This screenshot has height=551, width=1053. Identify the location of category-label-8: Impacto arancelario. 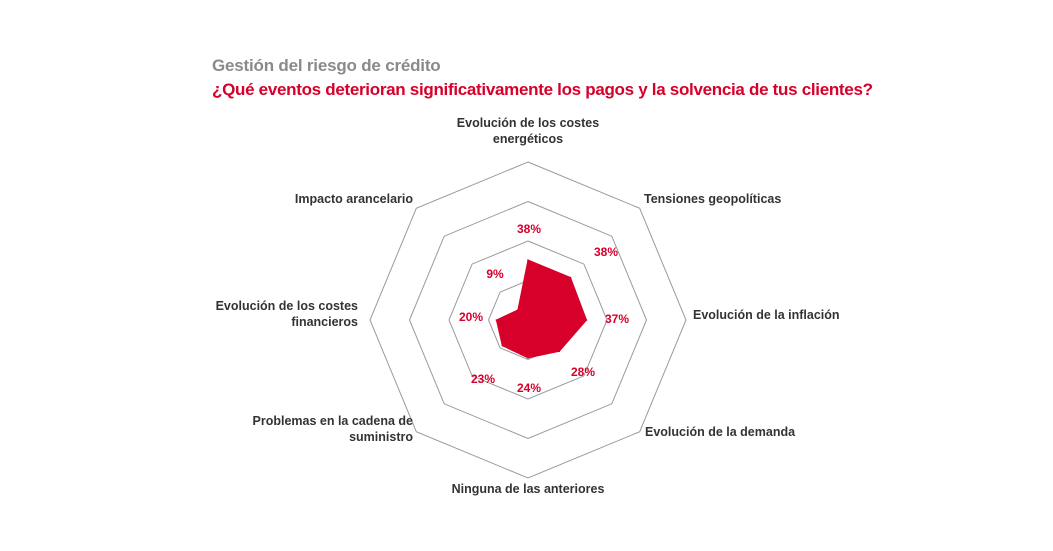
(354, 199).